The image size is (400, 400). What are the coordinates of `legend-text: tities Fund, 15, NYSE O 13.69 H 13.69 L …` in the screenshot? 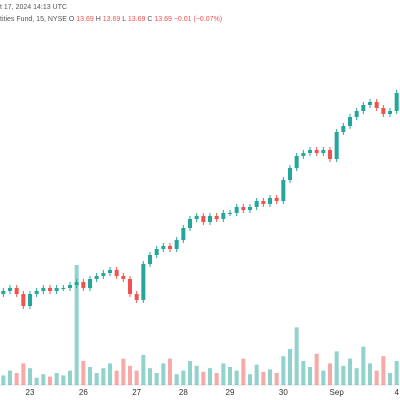 It's located at (111, 19).